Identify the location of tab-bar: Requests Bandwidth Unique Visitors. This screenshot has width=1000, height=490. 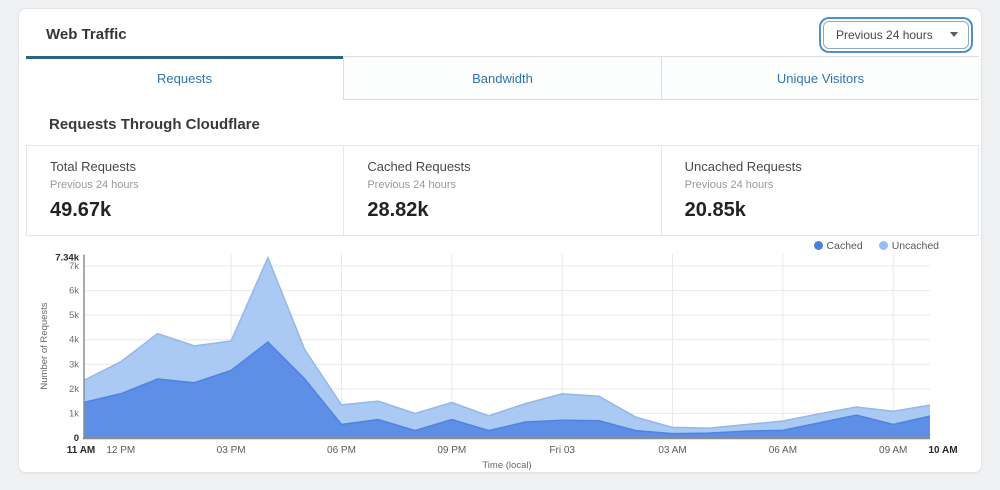
(502, 78).